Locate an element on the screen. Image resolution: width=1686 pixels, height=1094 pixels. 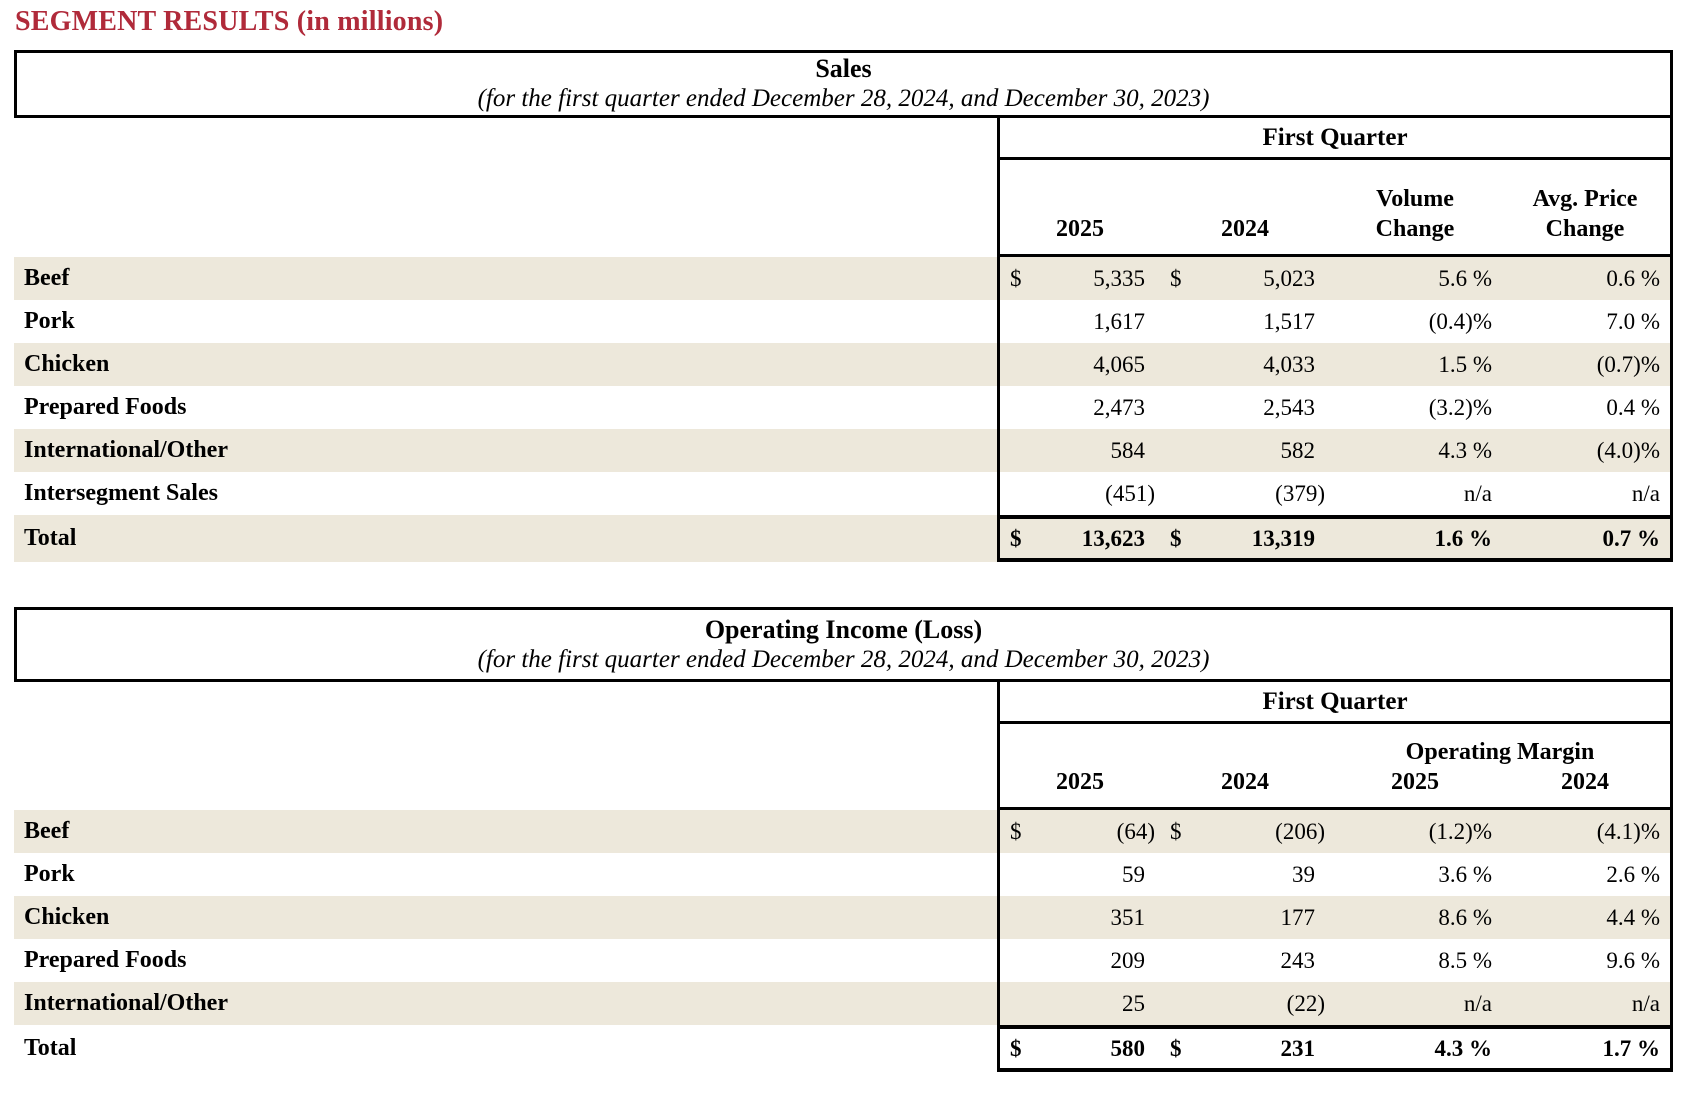
total-row: Total $580 $231 4.3 % 1.7 % is located at coordinates (843, 1048).